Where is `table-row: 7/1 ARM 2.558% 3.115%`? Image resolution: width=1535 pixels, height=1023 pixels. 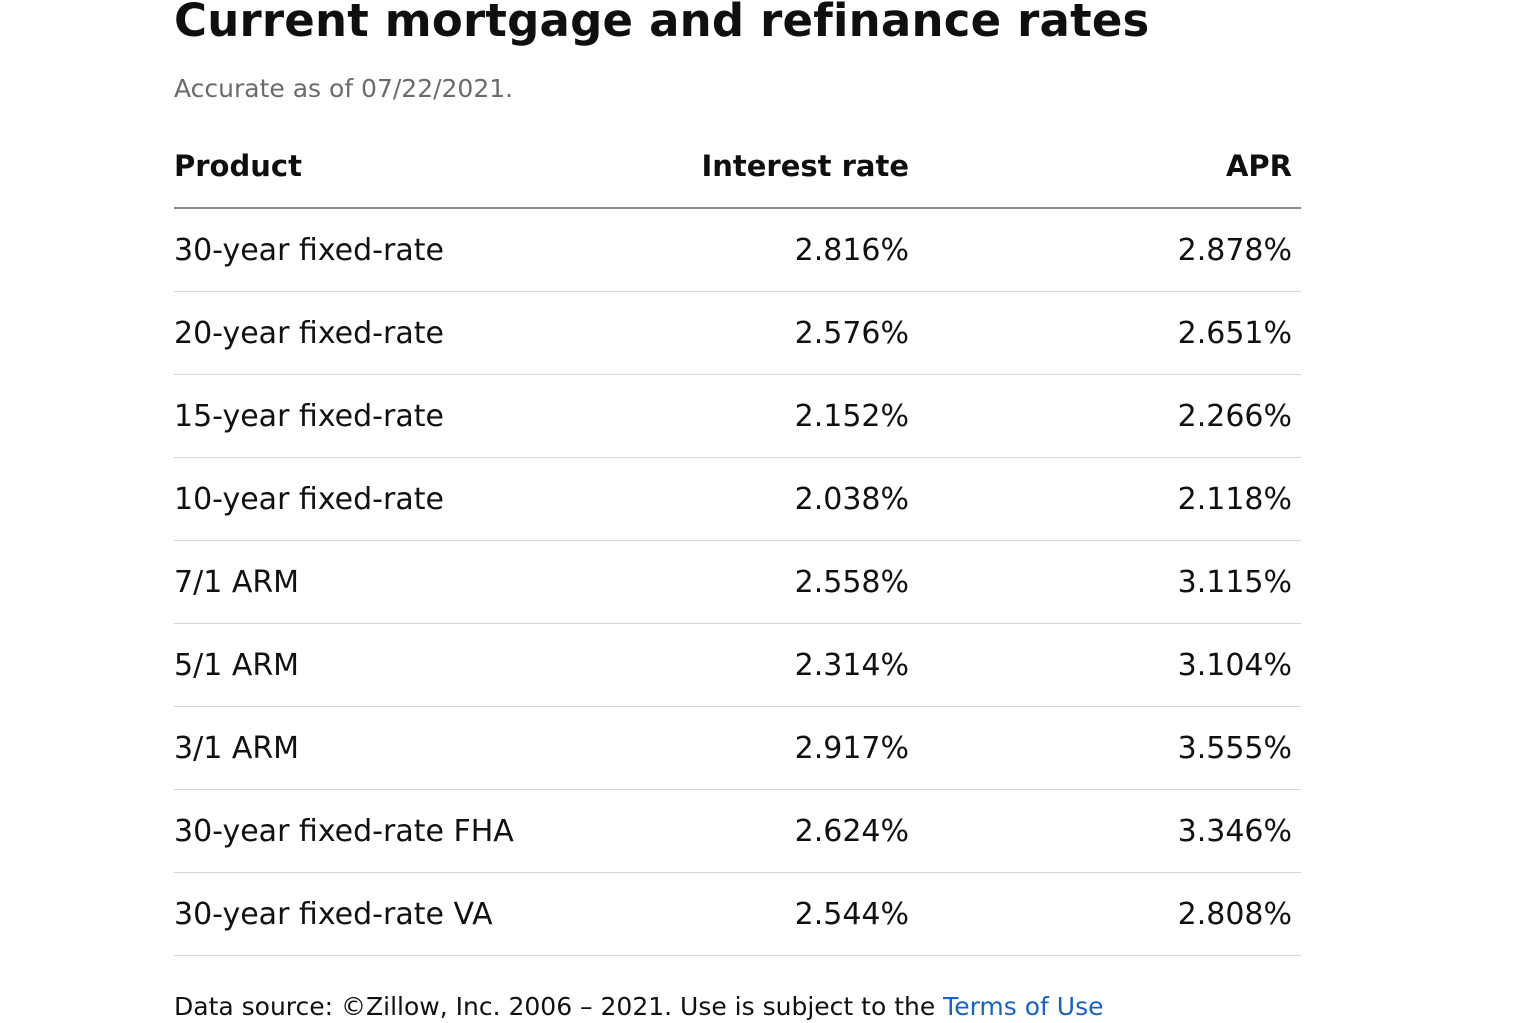 table-row: 7/1 ARM 2.558% 3.115% is located at coordinates (737, 582).